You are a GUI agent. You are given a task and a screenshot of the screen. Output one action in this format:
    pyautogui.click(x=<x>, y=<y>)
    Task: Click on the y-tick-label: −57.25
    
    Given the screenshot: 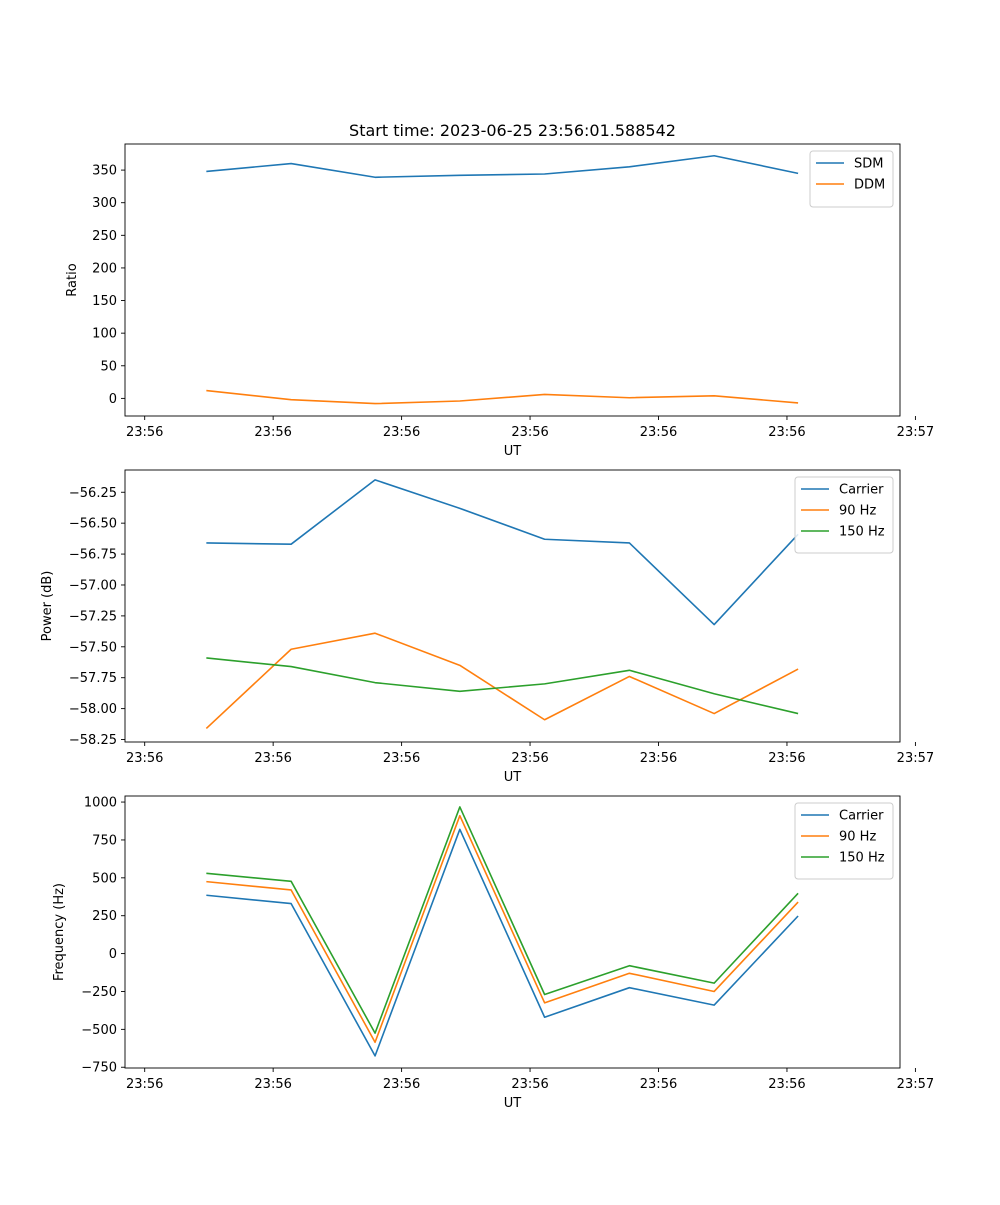 What is the action you would take?
    pyautogui.click(x=93, y=616)
    